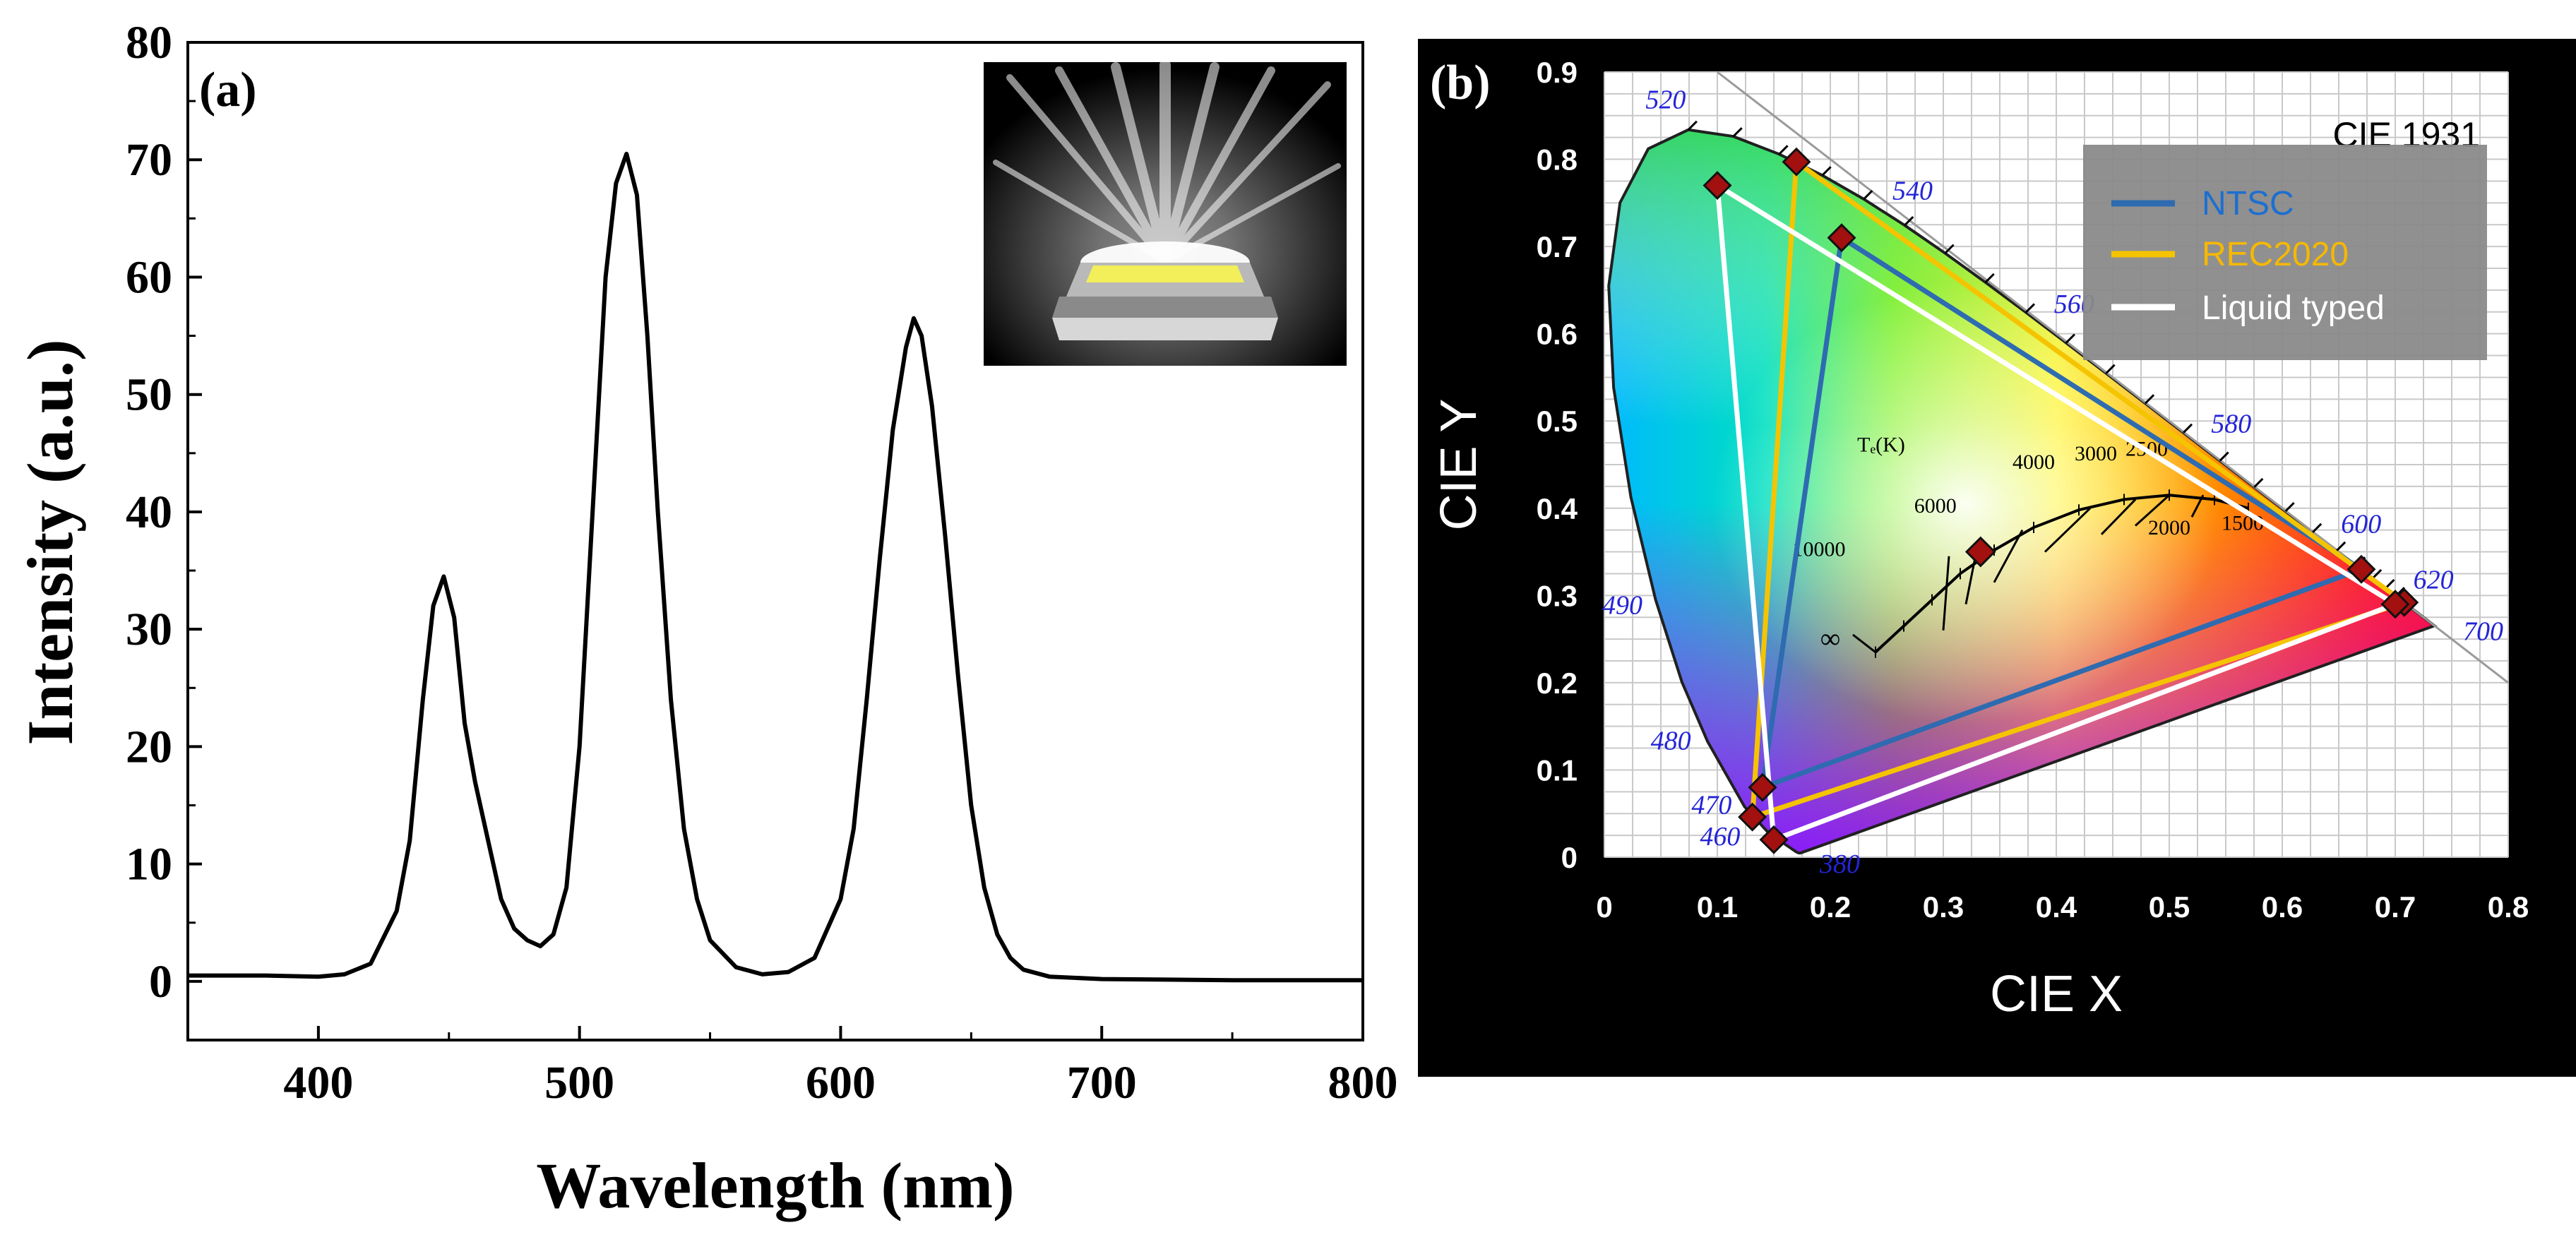 Image resolution: width=2576 pixels, height=1242 pixels. What do you see at coordinates (2434, 580) in the screenshot?
I see `locus-label-620: 620` at bounding box center [2434, 580].